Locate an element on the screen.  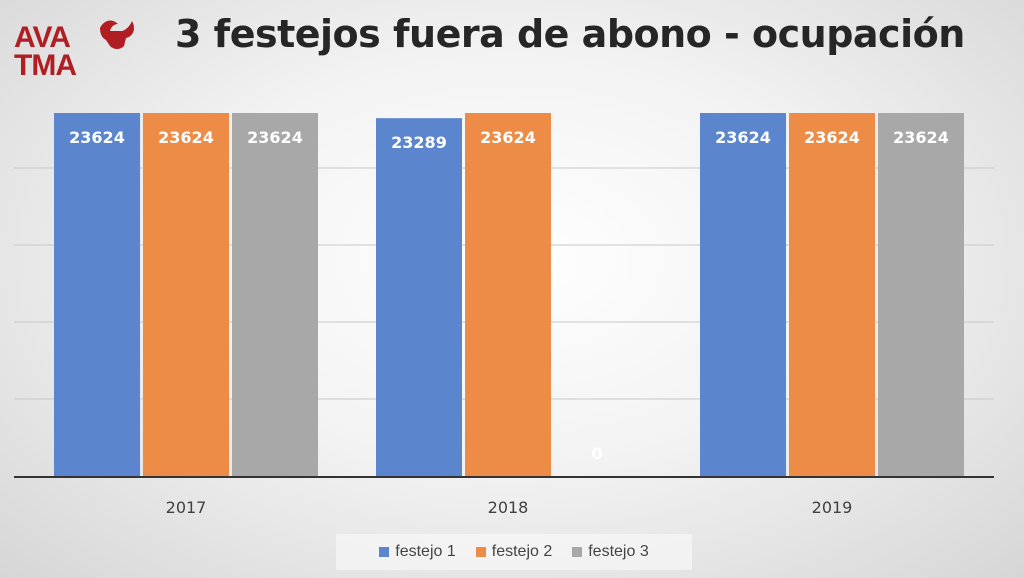
legend-item: festejo 2 is located at coordinates (514, 552).